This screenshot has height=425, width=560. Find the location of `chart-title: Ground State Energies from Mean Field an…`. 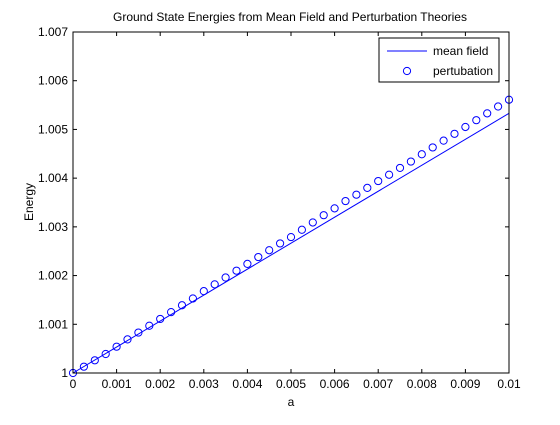

chart-title: Ground State Energies from Mean Field an… is located at coordinates (290, 17).